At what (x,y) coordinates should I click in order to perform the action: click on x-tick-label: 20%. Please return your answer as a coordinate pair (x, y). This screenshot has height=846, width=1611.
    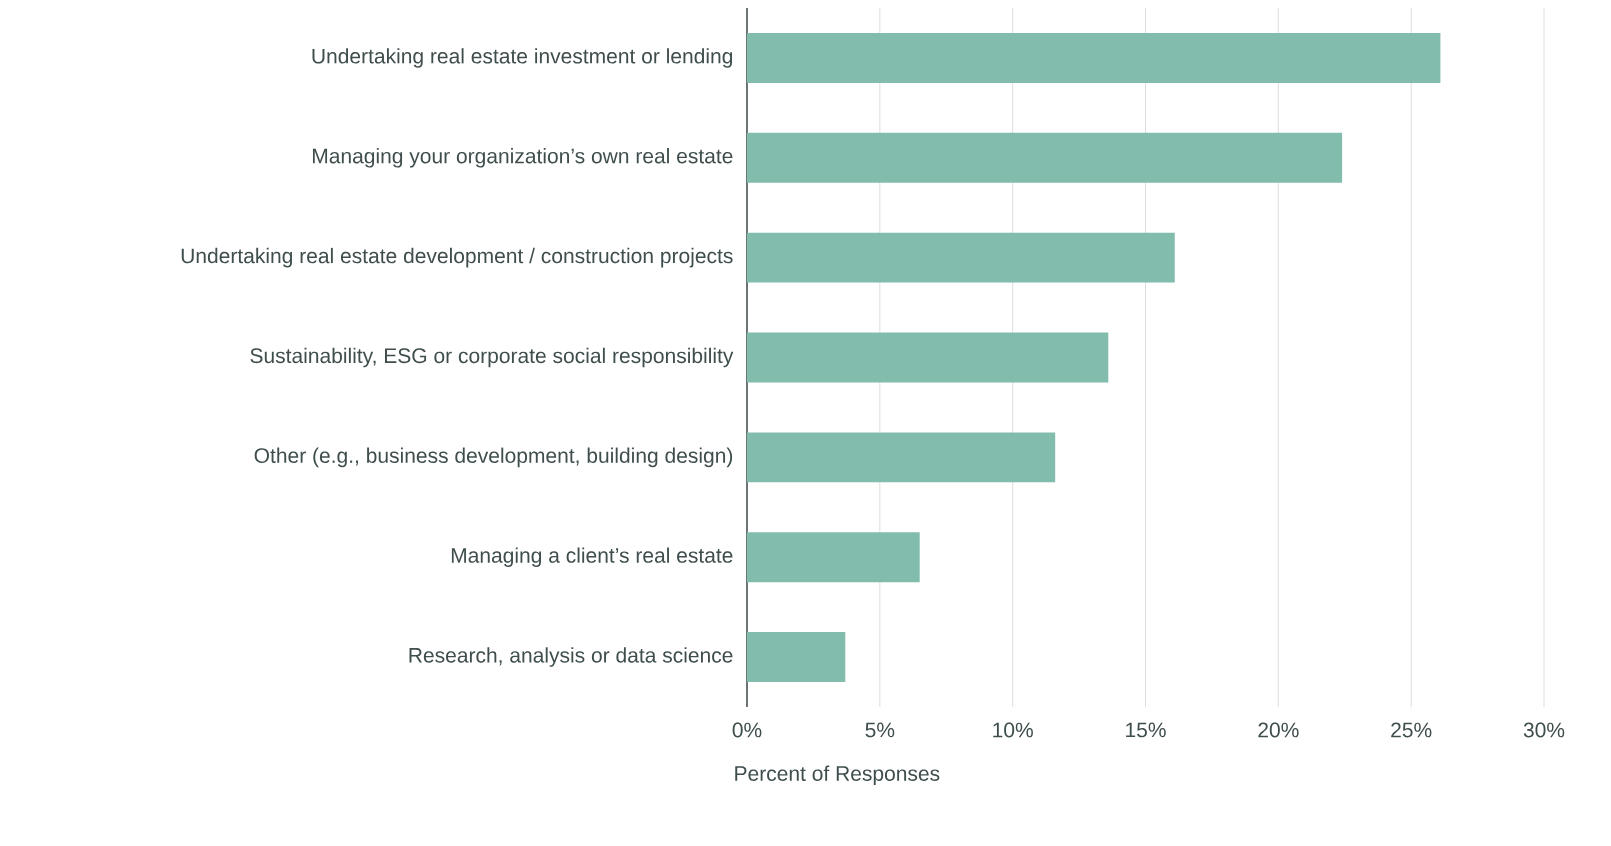
    Looking at the image, I should click on (1278, 730).